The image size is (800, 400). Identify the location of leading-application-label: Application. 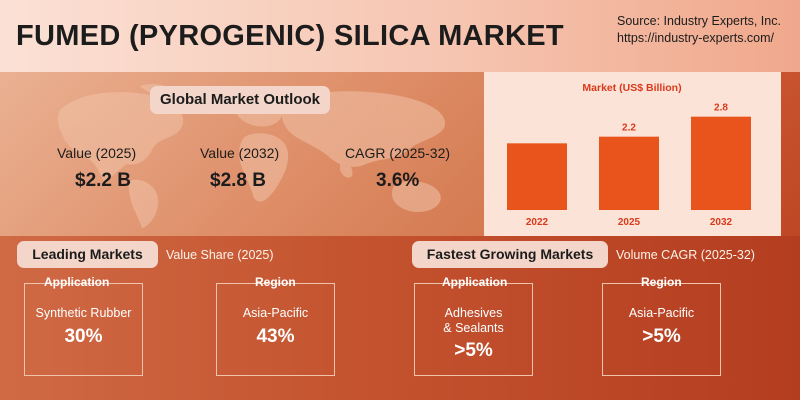
(77, 282).